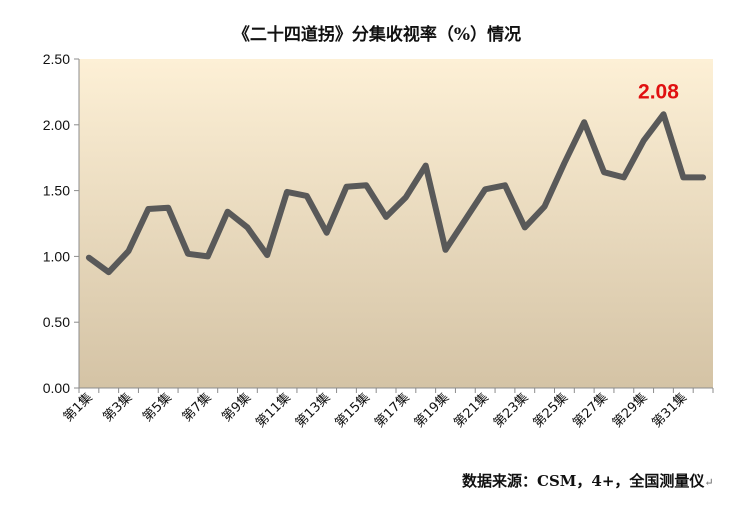  I want to click on y-tick-label: 2.50, so click(56, 59).